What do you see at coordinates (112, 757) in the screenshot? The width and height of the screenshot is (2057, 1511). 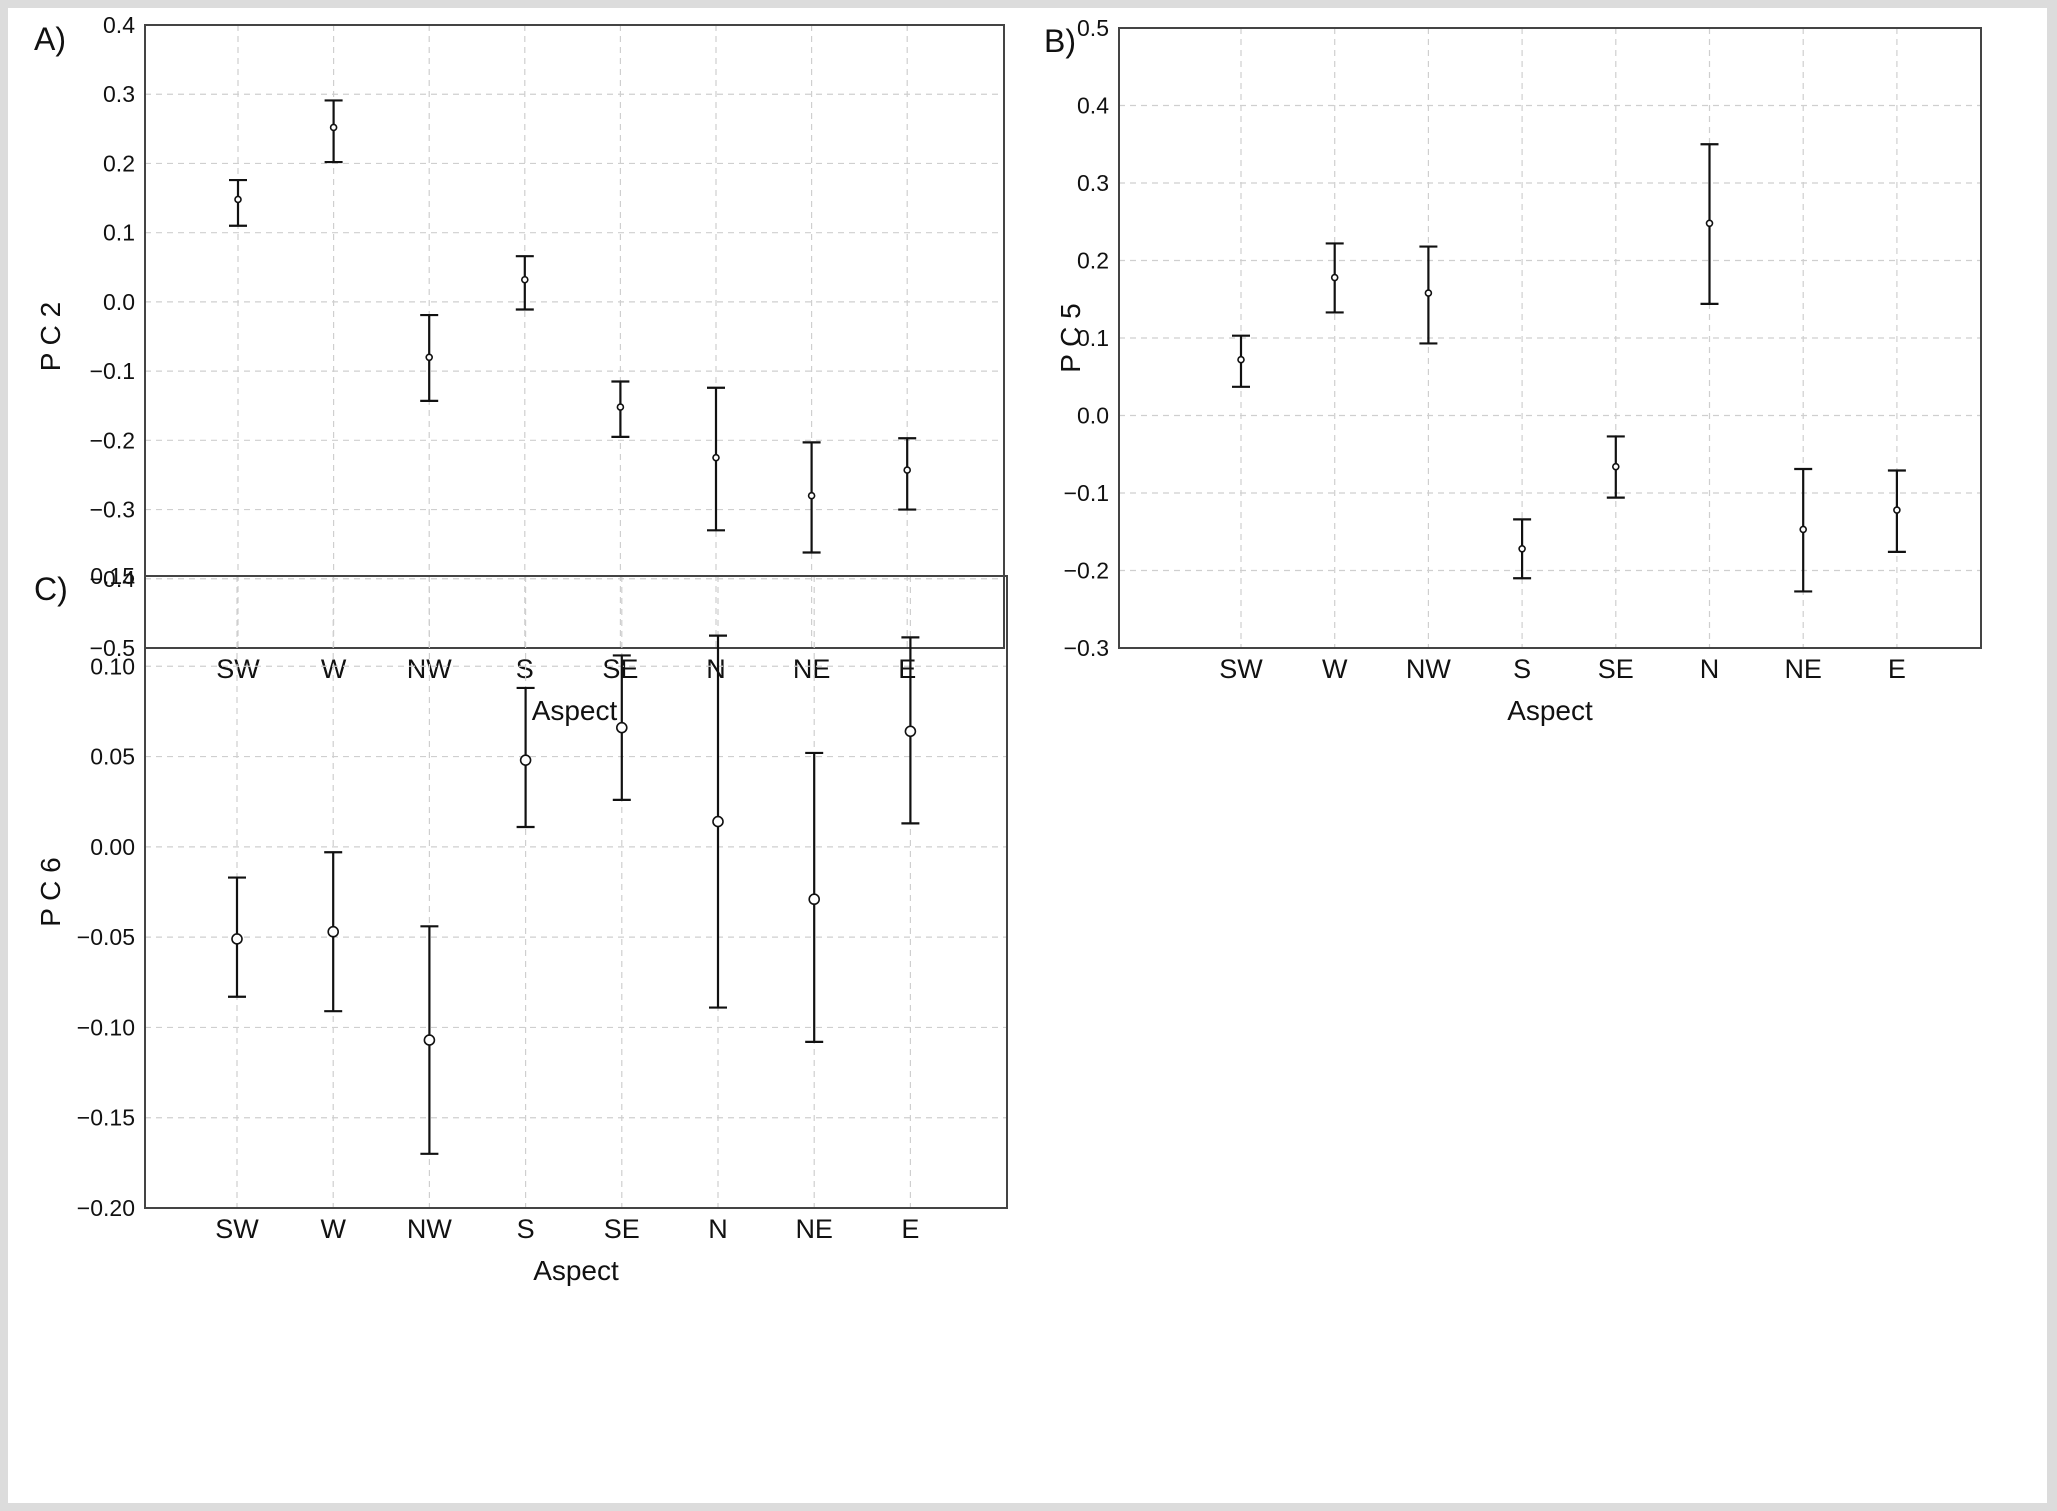 I see `y-tick-label: 0.05` at bounding box center [112, 757].